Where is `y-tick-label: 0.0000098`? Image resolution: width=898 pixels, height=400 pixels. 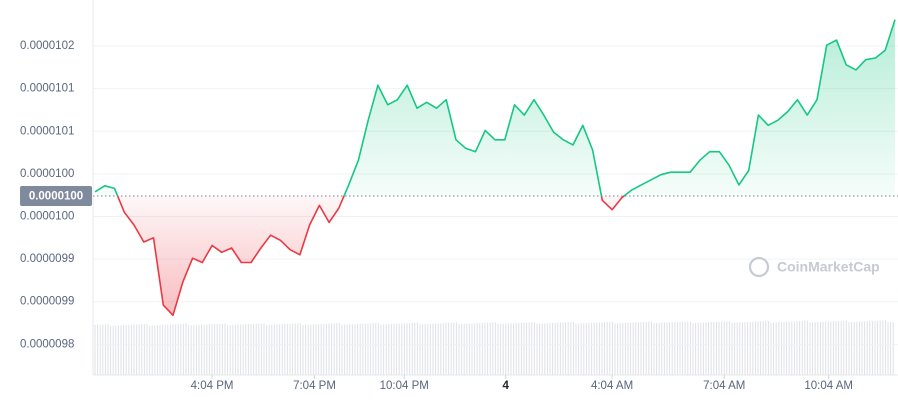 y-tick-label: 0.0000098 is located at coordinates (47, 344).